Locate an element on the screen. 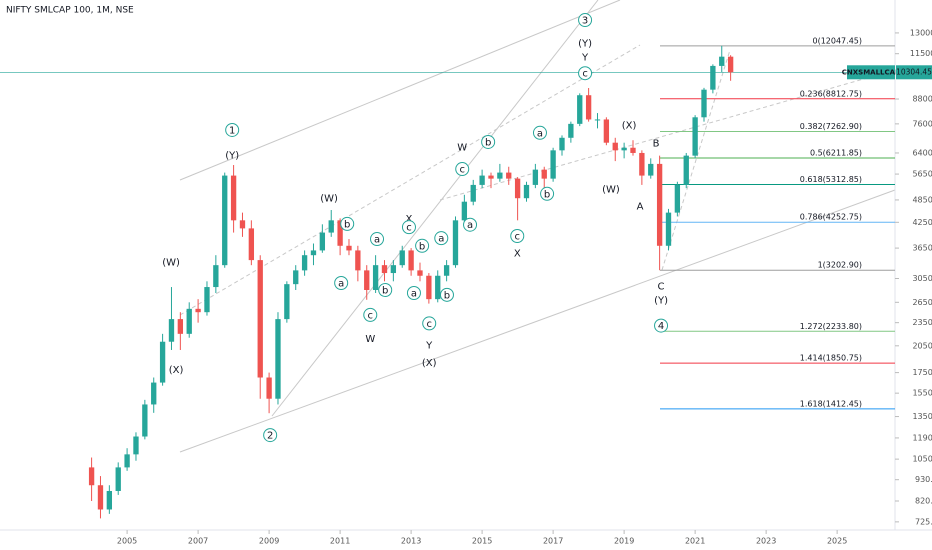 The image size is (932, 550). x-tick-label: 2007 is located at coordinates (198, 541).